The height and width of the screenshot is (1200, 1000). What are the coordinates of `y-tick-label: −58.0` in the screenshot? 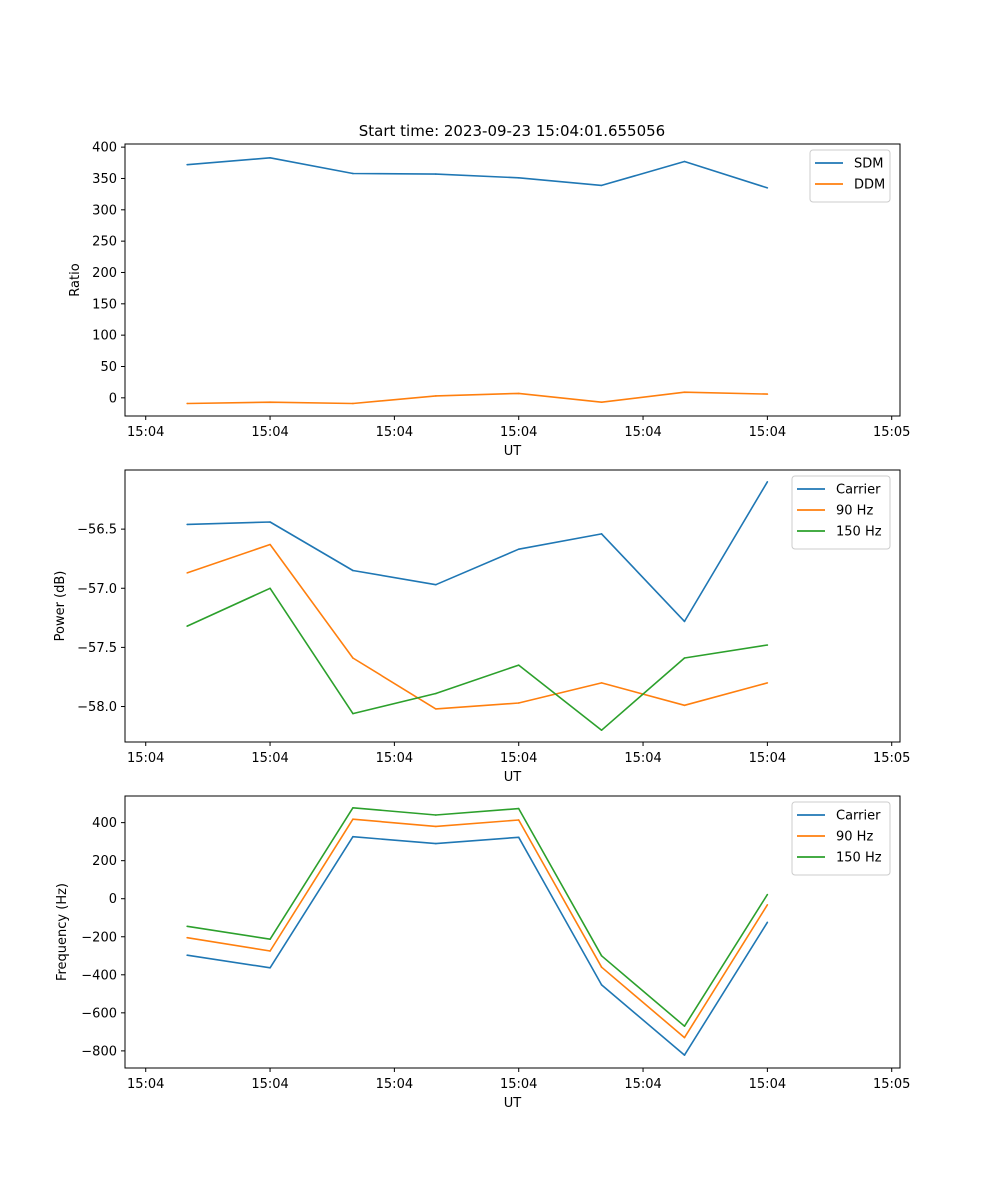 It's located at (97, 707).